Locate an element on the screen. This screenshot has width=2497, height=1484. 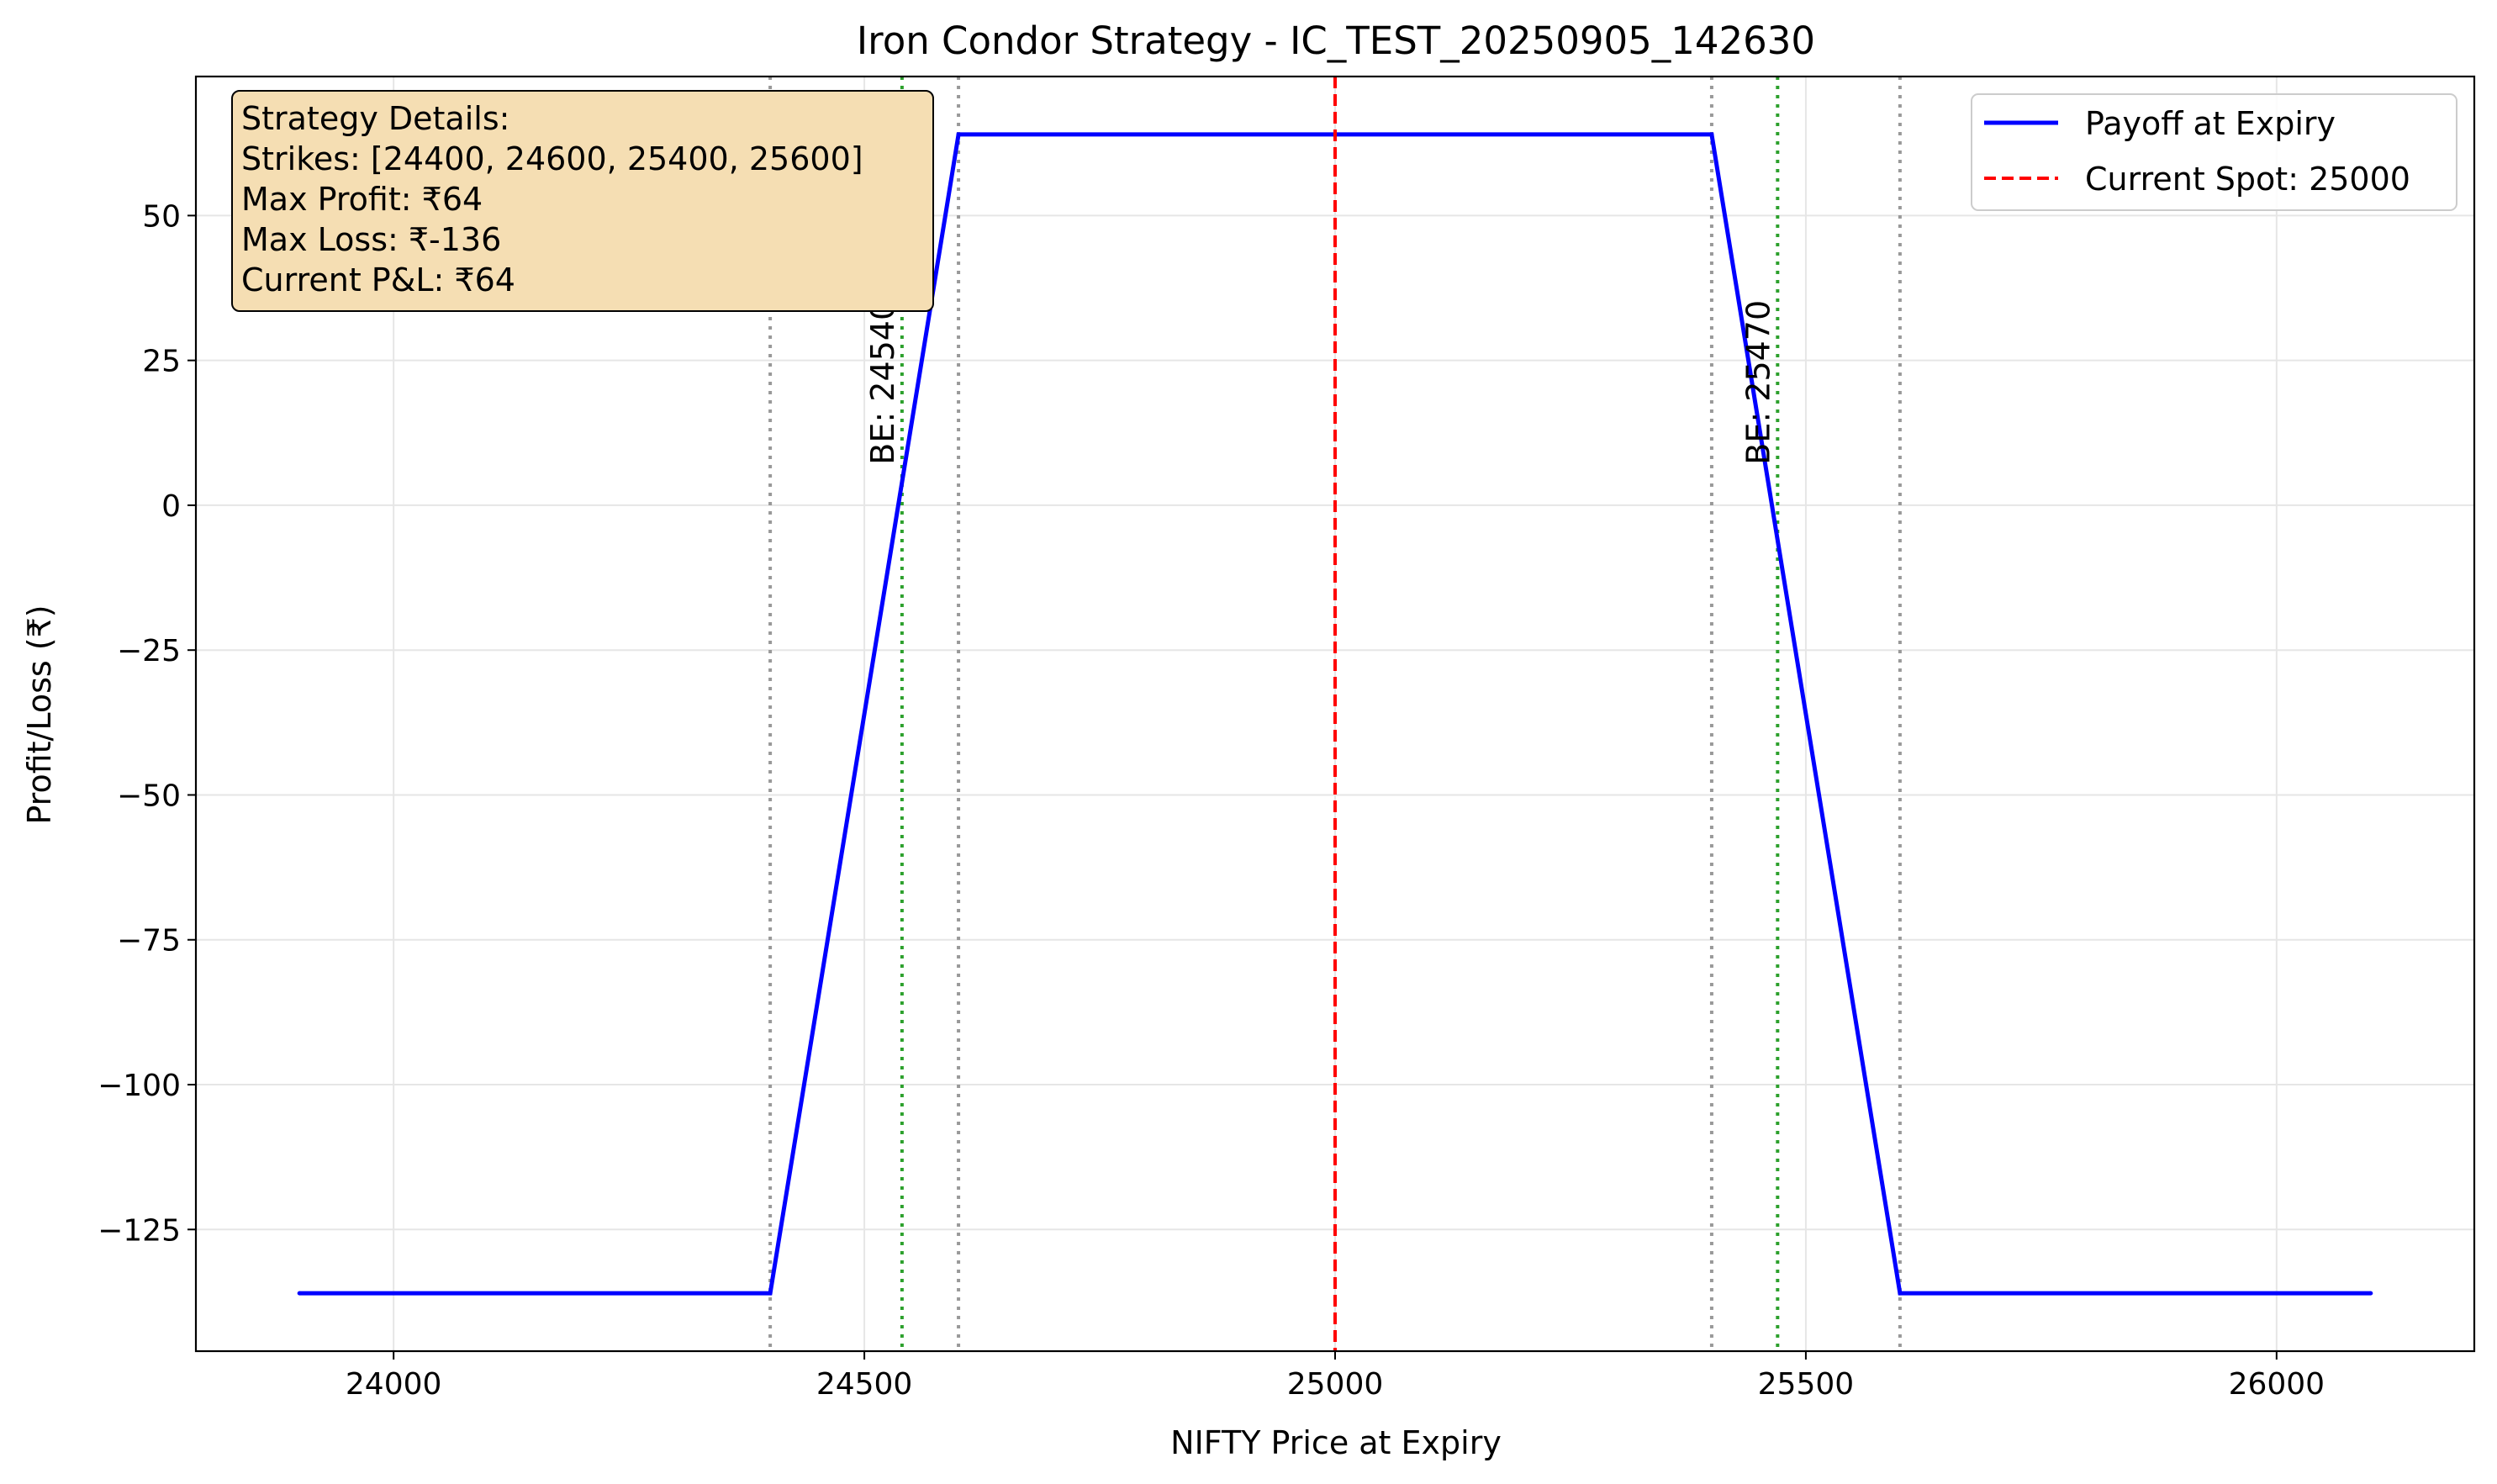
x-tick-label-0: 24000 is located at coordinates (394, 1384).